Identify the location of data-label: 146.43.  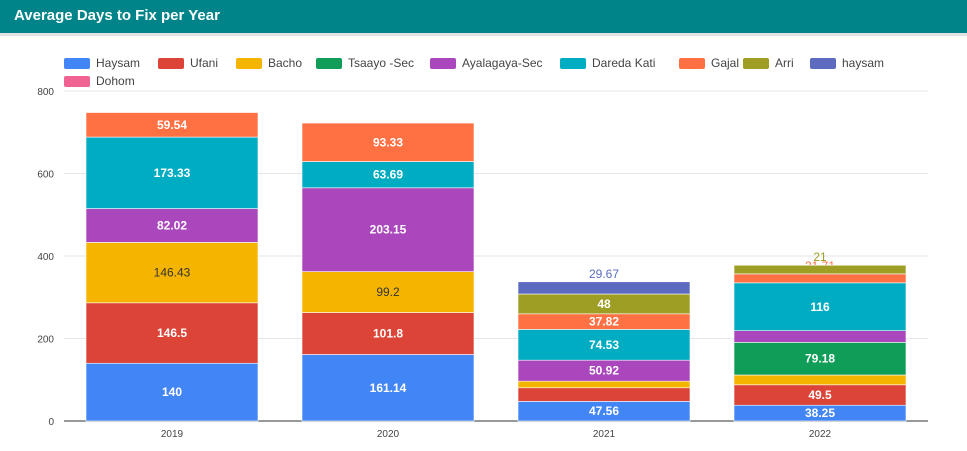
(172, 273).